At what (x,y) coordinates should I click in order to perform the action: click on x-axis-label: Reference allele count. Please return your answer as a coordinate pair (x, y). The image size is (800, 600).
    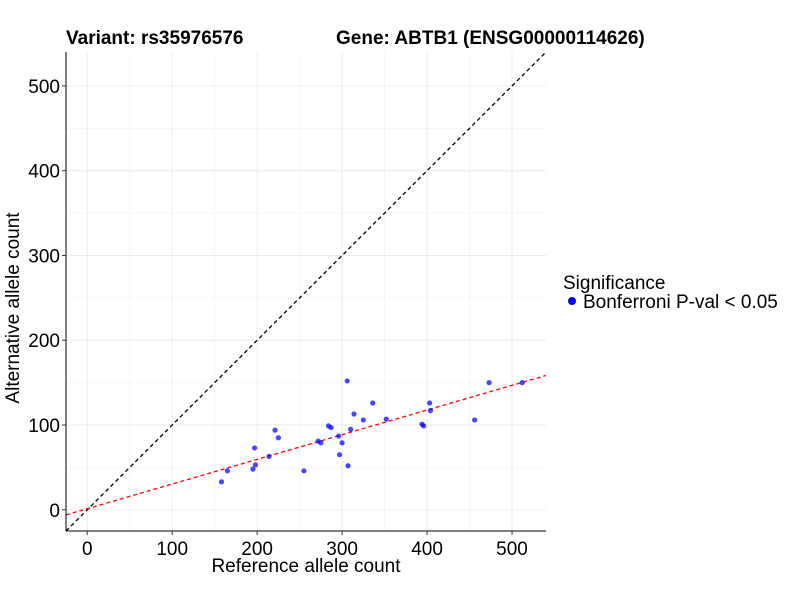
    Looking at the image, I should click on (306, 566).